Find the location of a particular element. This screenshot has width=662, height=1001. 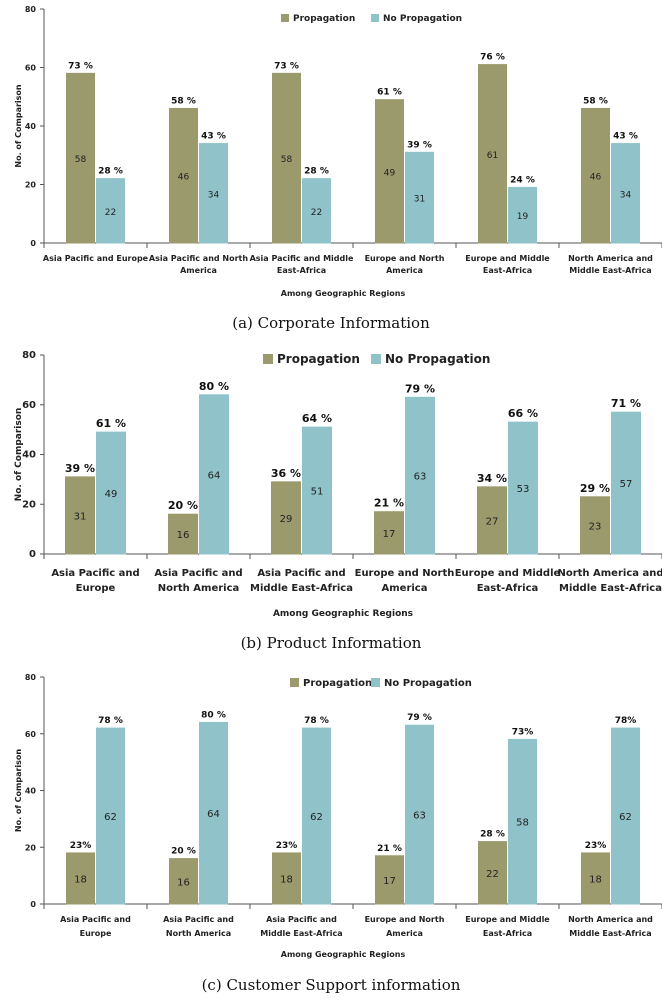

bar-value-label: 63 is located at coordinates (419, 816).